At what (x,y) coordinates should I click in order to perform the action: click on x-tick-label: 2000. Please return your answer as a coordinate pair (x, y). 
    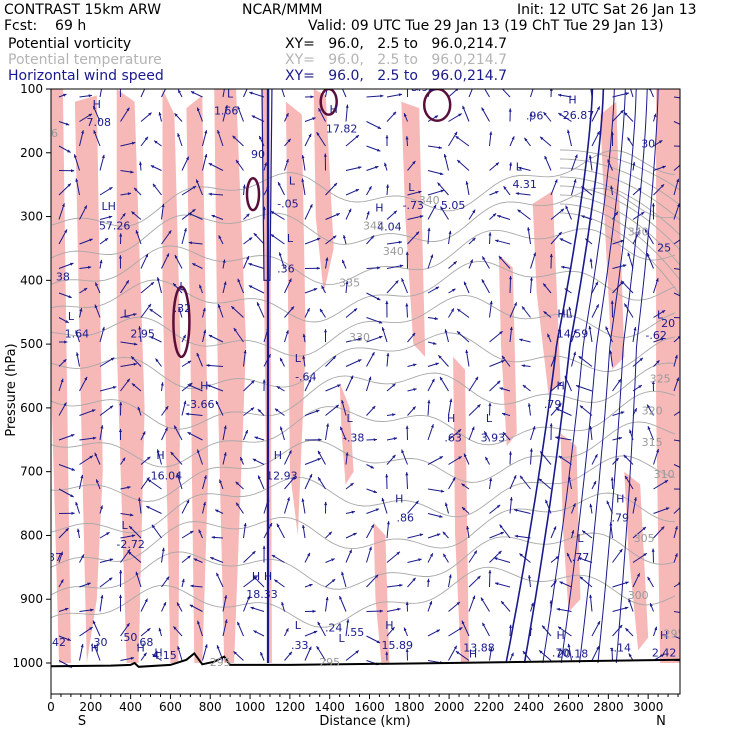
    Looking at the image, I should click on (449, 707).